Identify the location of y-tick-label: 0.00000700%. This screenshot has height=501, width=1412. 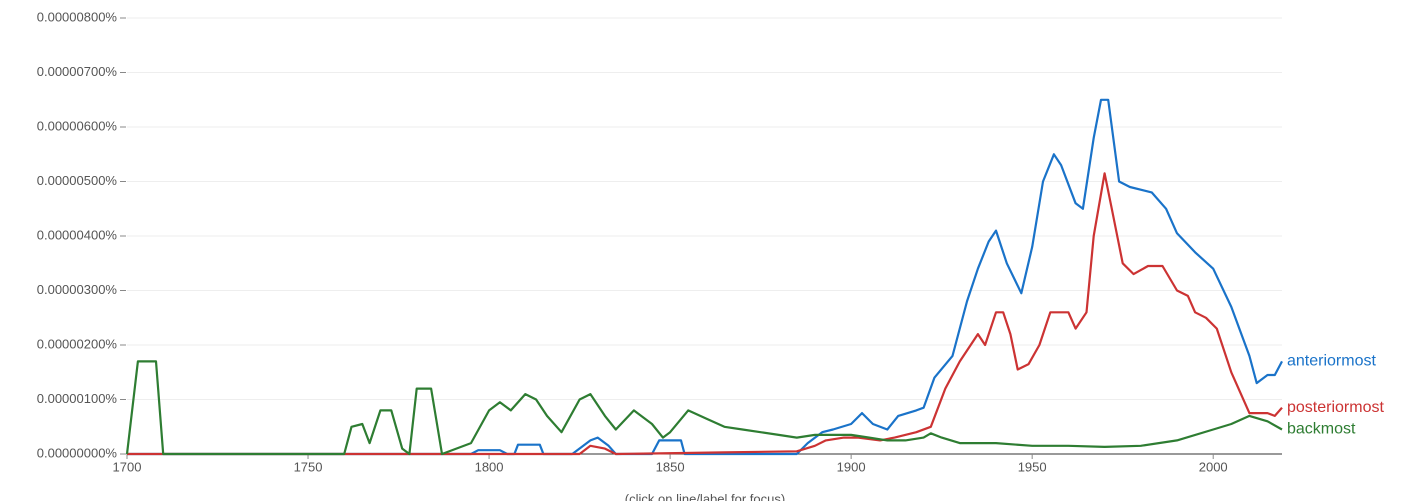
(77, 71).